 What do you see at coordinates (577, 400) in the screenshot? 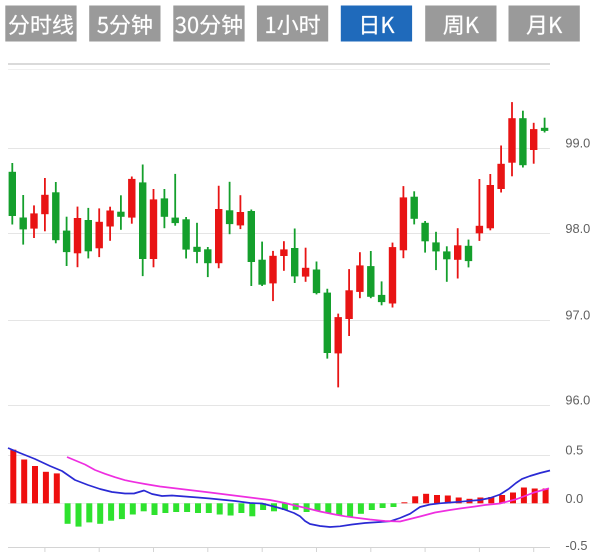
I see `svg-text: 96.0` at bounding box center [577, 400].